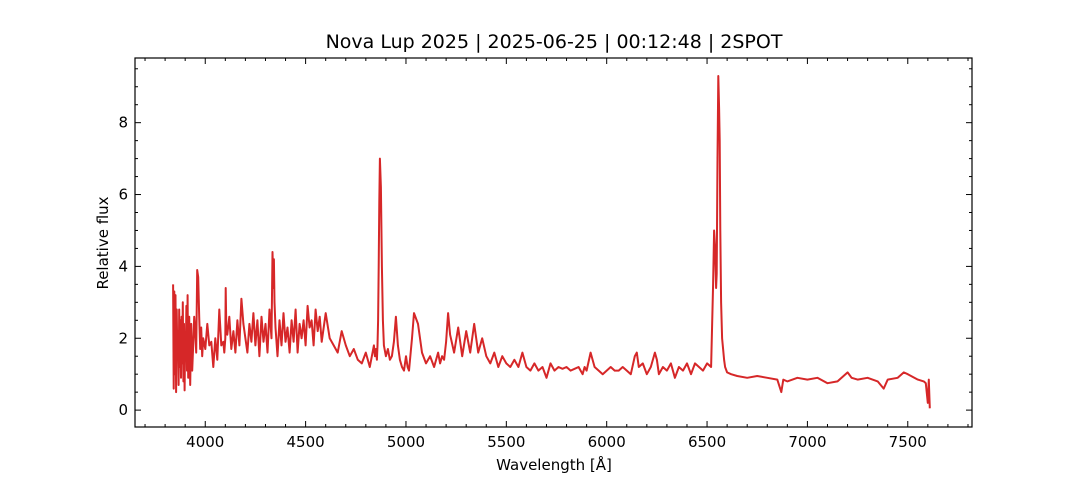 The image size is (1080, 480). I want to click on x-axis-label: Wavelength [Å], so click(554, 464).